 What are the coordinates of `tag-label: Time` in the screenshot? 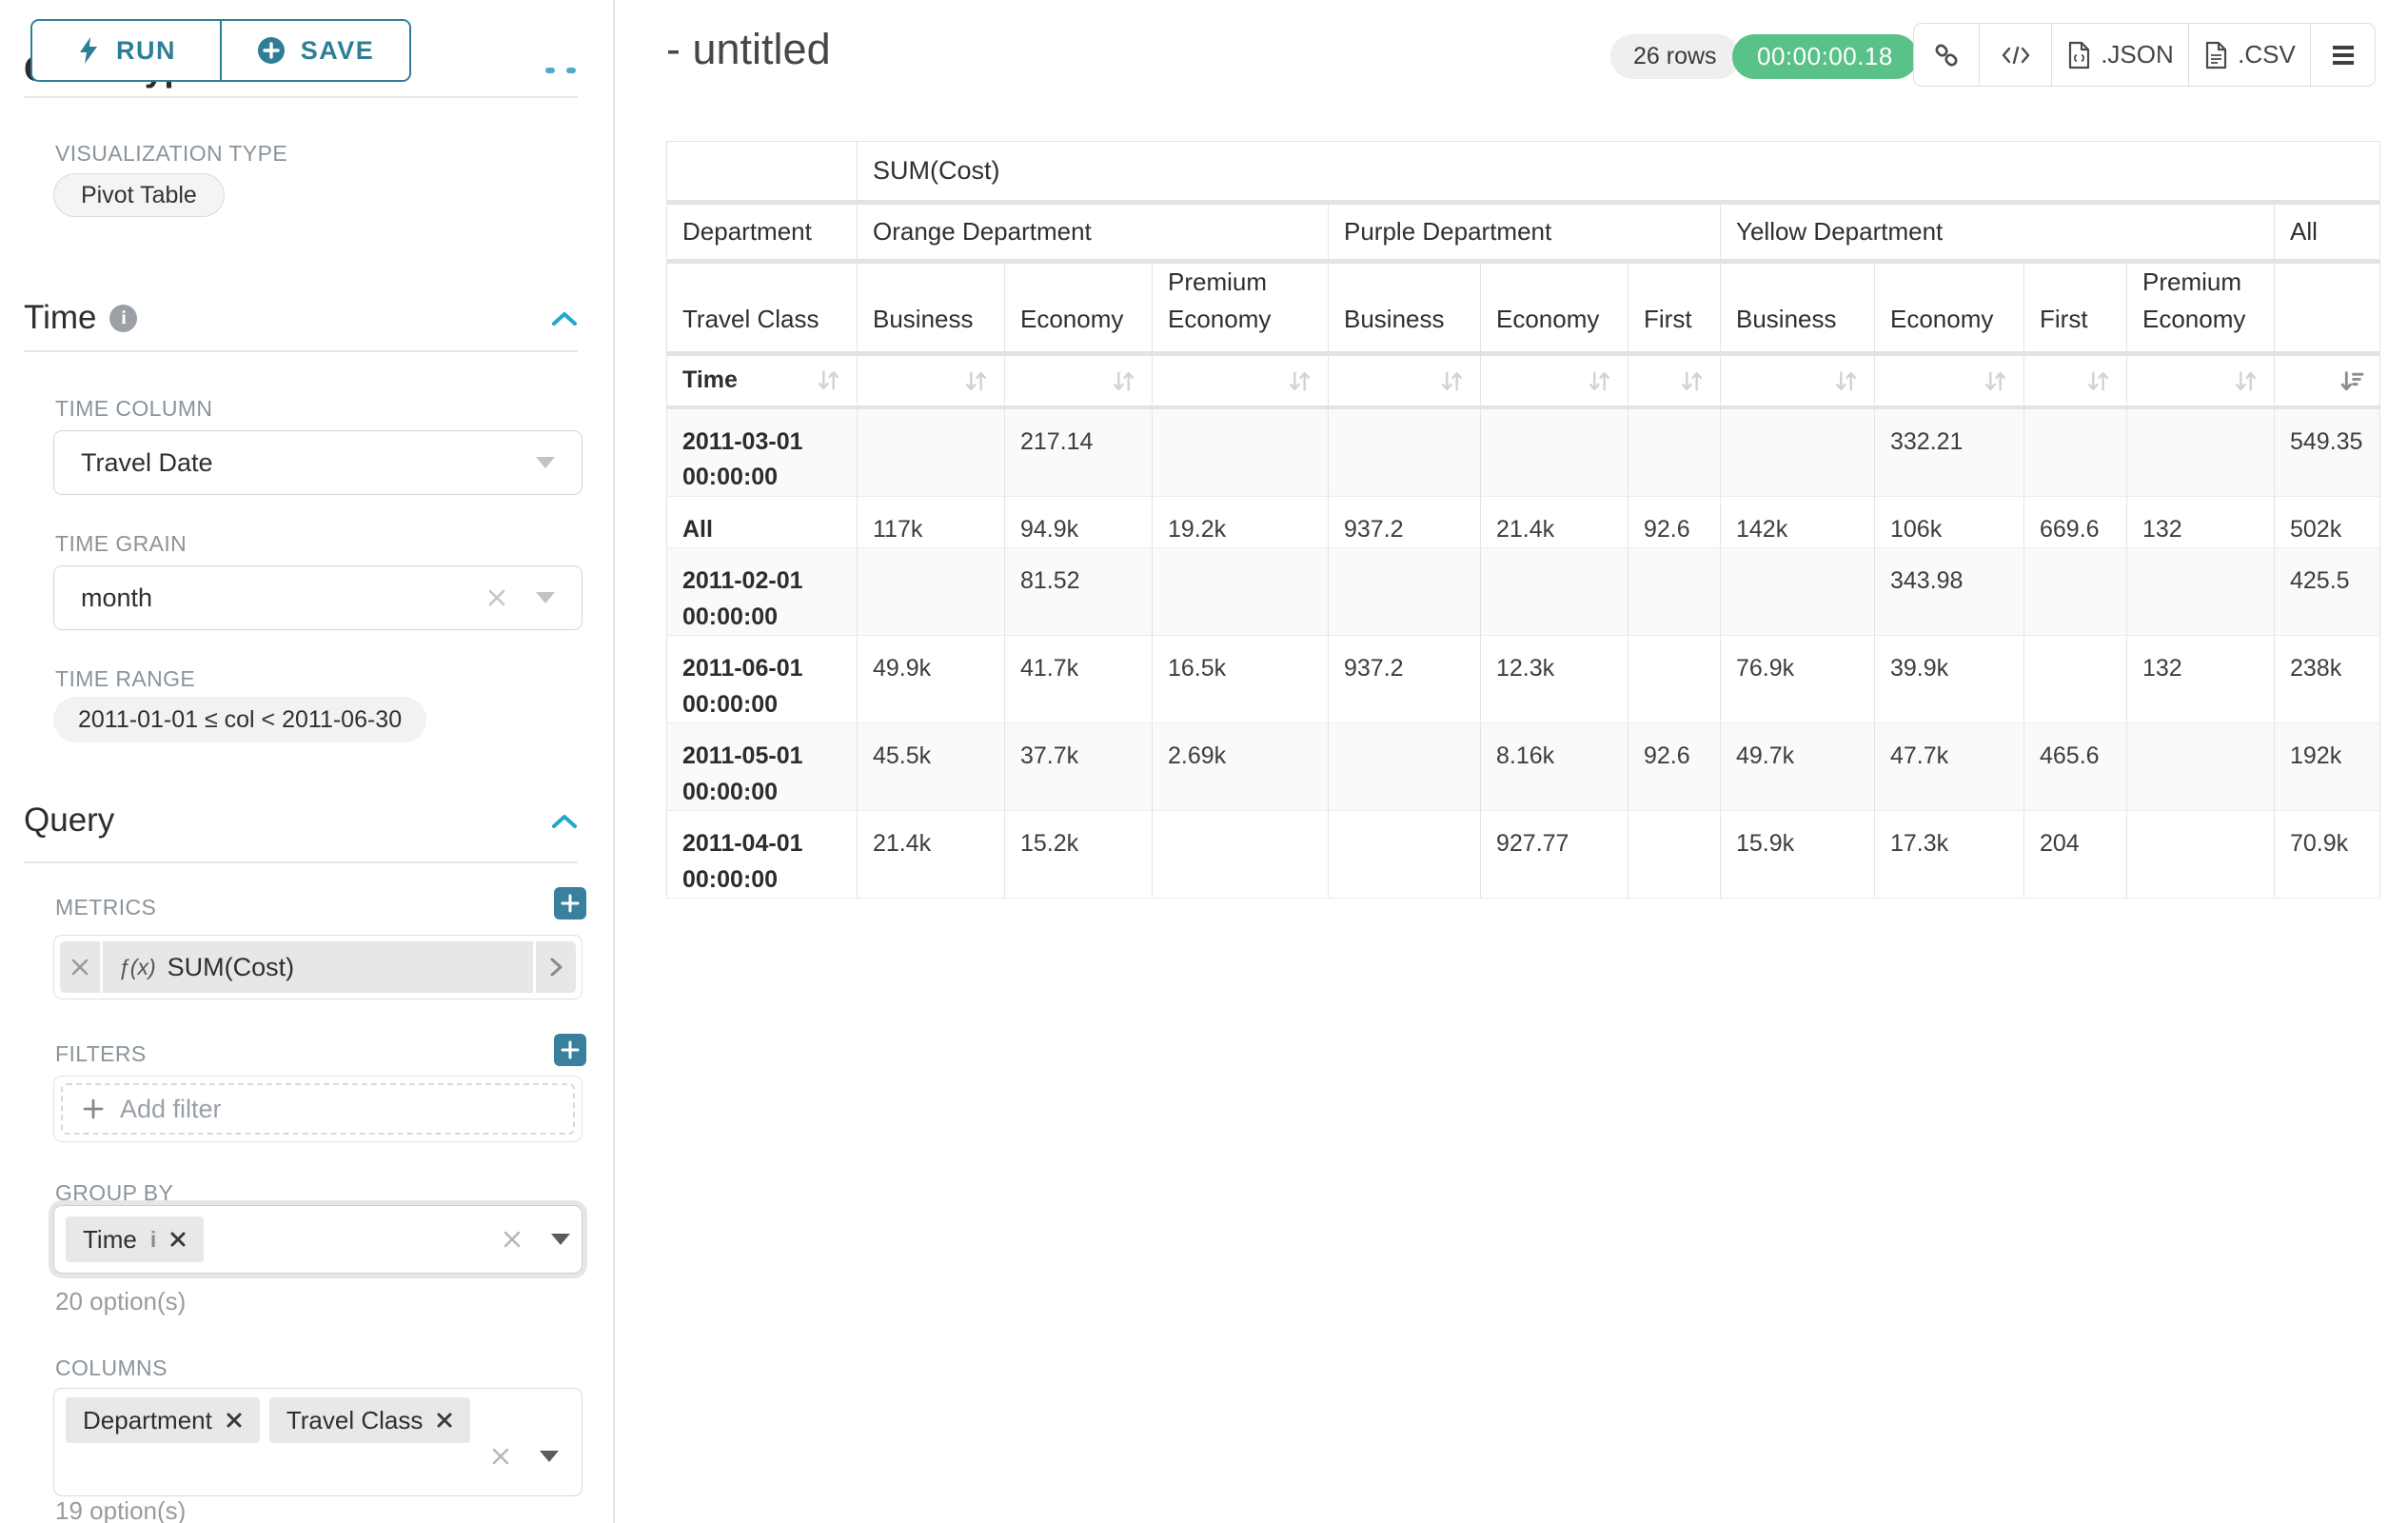 It's located at (110, 1239).